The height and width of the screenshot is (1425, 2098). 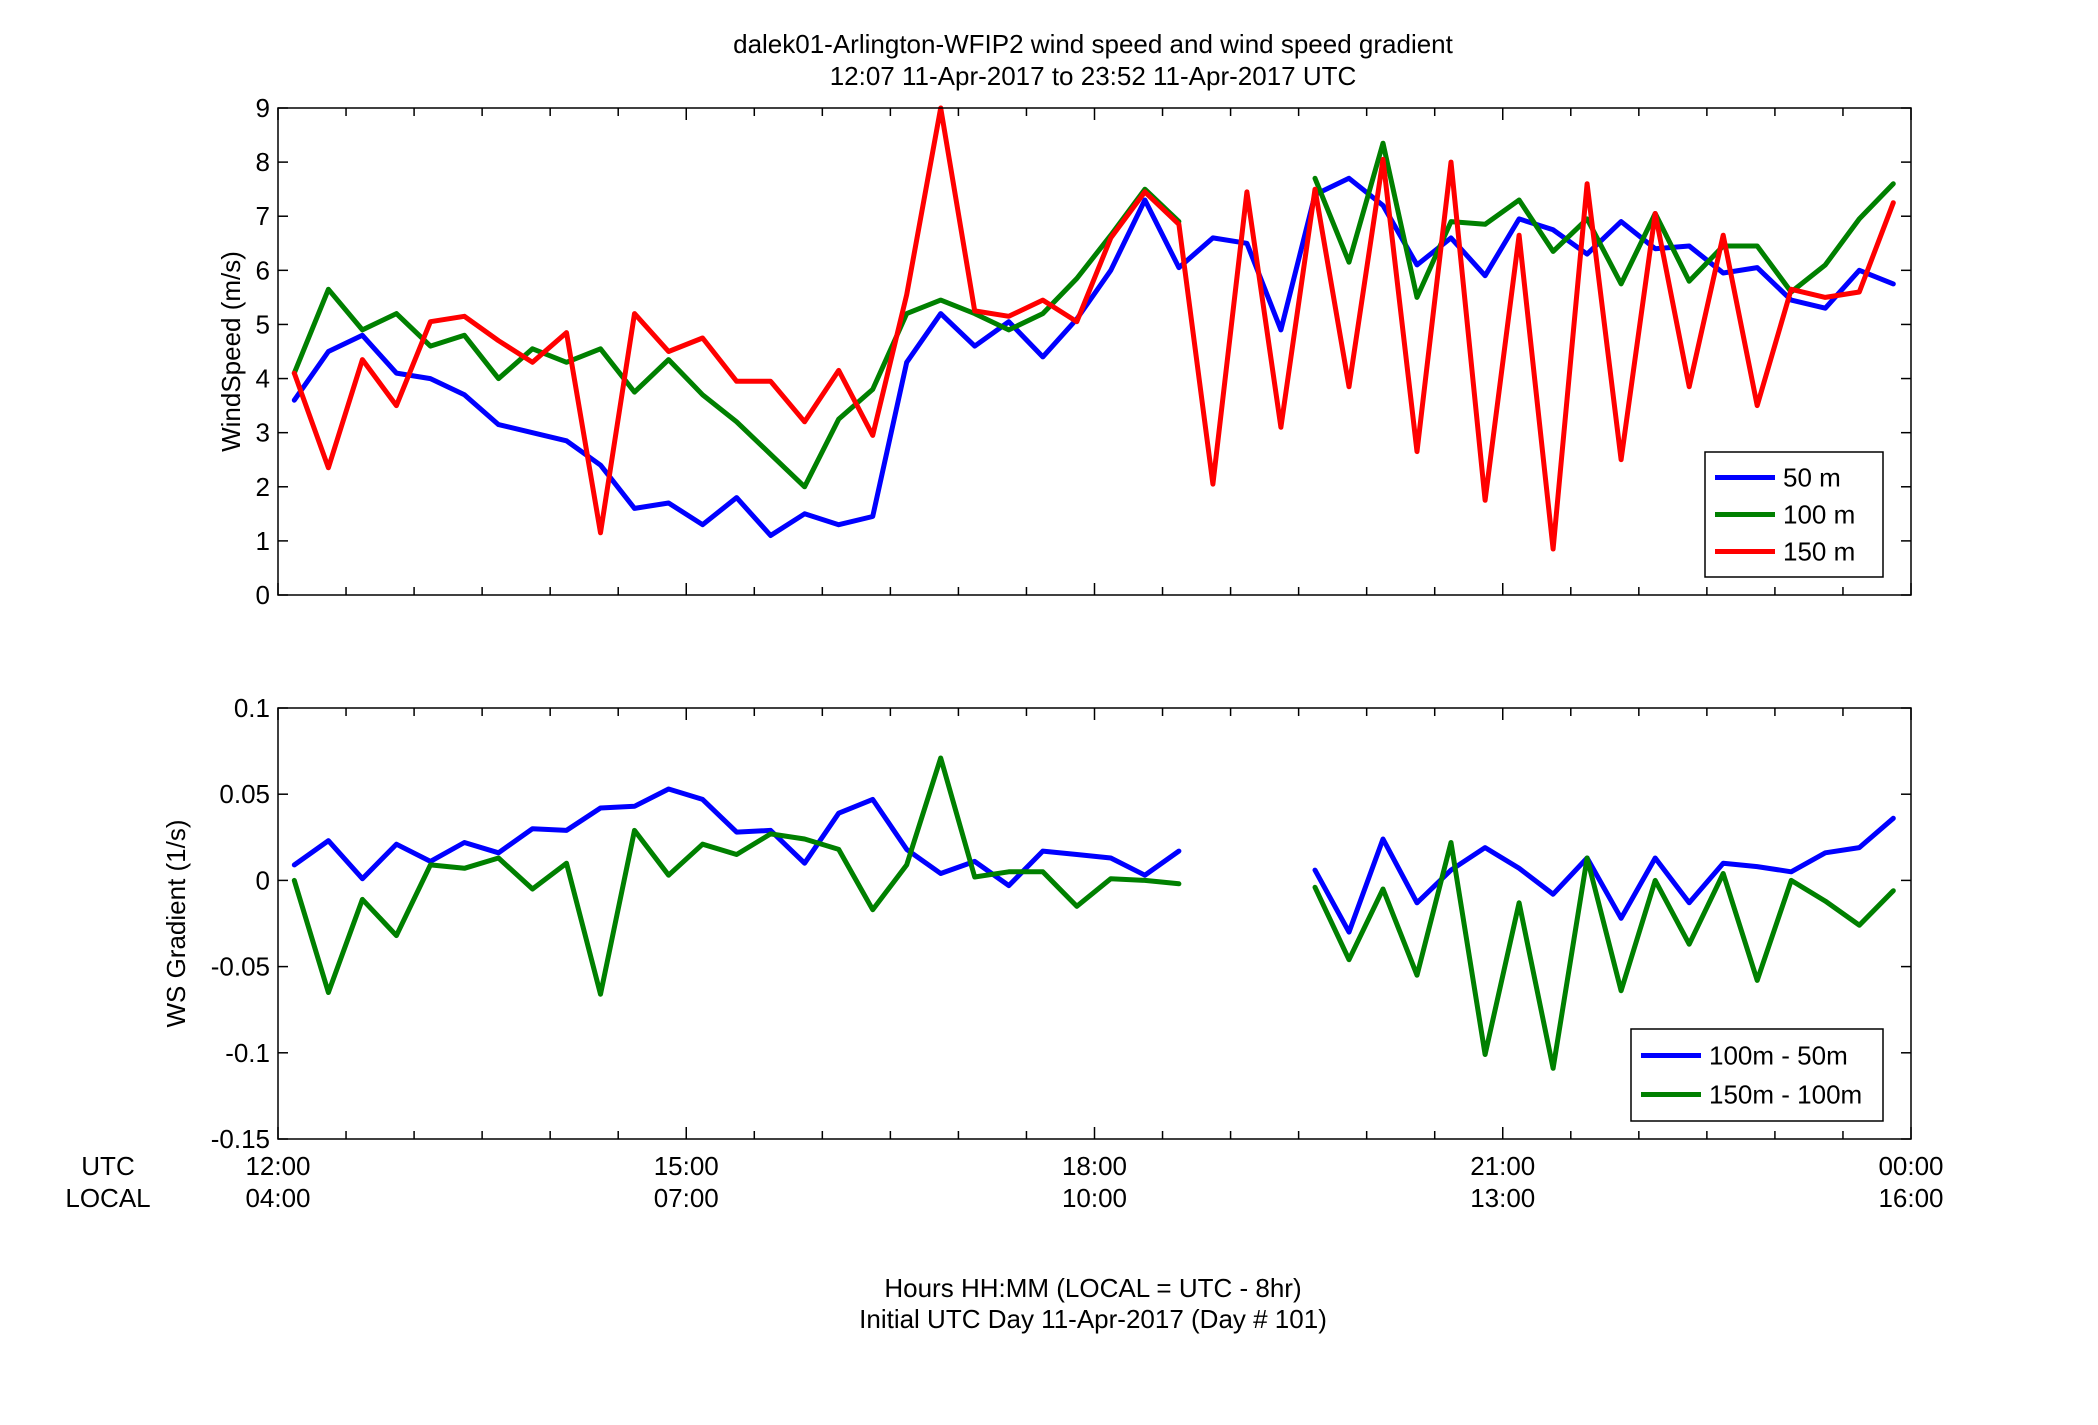 I want to click on windspeed-legend: 50 m 100 m 150 m, so click(x=1794, y=514).